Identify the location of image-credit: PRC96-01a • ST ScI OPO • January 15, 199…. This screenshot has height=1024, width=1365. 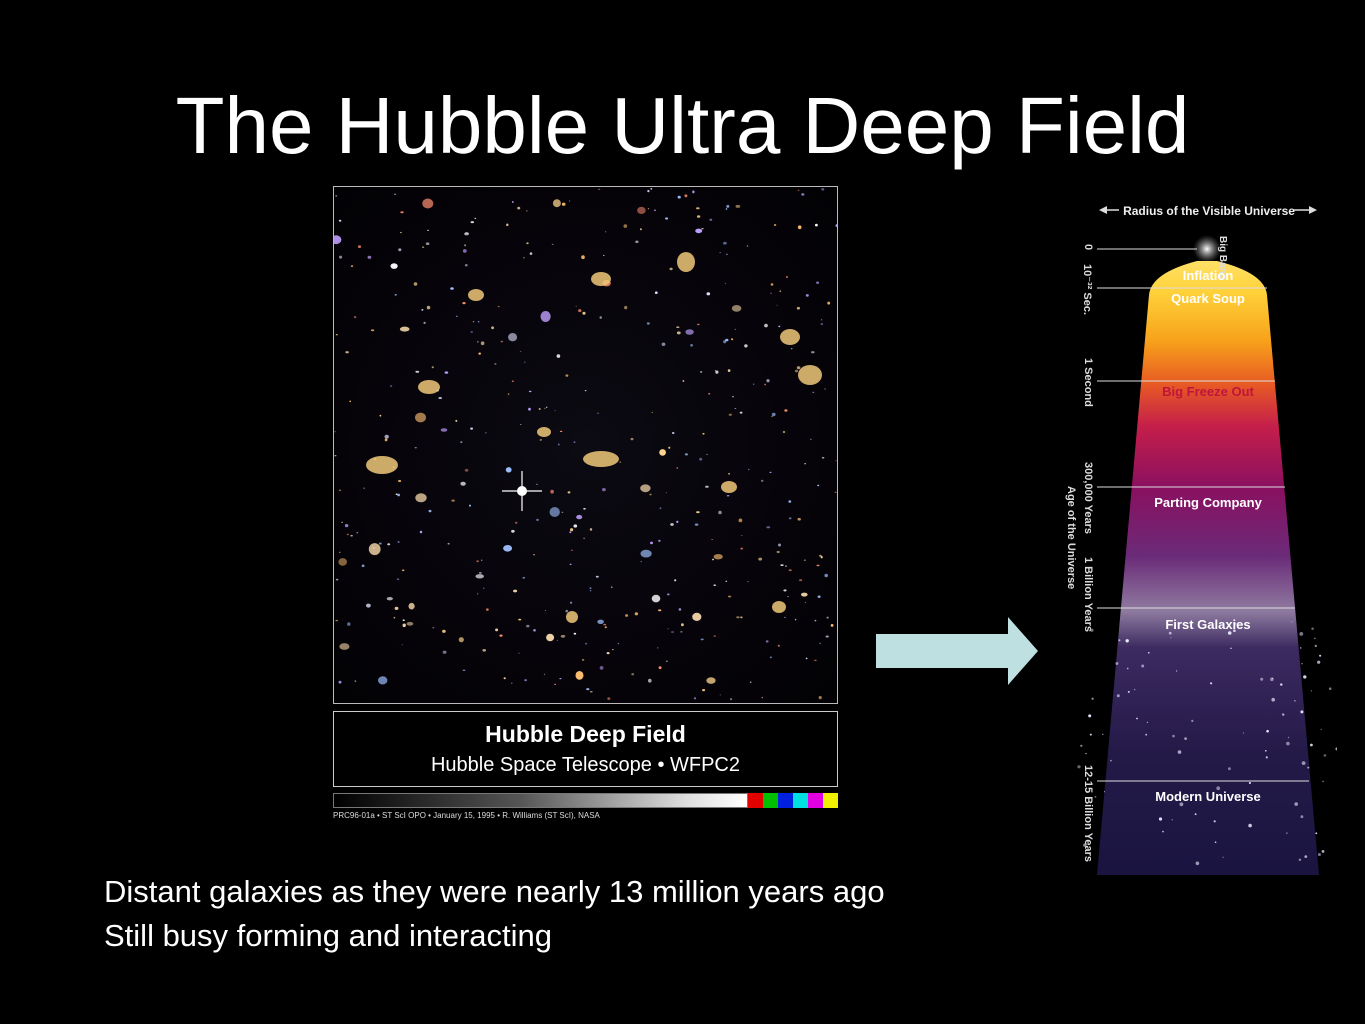
(466, 815).